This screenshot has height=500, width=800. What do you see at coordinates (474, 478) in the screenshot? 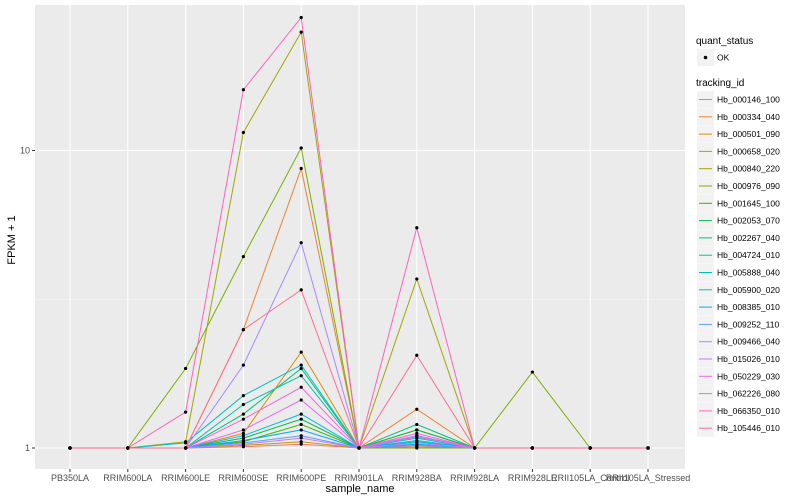
I see `x-tick-label: RRIM928LA` at bounding box center [474, 478].